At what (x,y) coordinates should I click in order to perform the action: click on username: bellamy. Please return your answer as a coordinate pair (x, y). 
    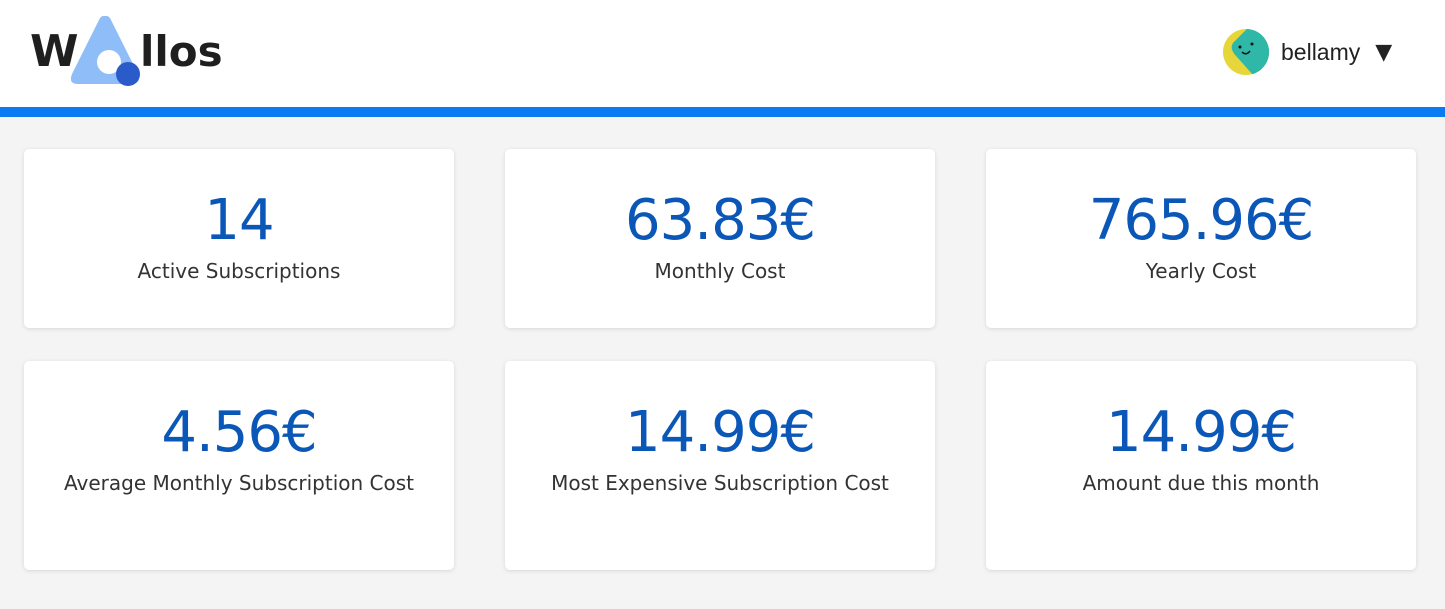
    Looking at the image, I should click on (1321, 51).